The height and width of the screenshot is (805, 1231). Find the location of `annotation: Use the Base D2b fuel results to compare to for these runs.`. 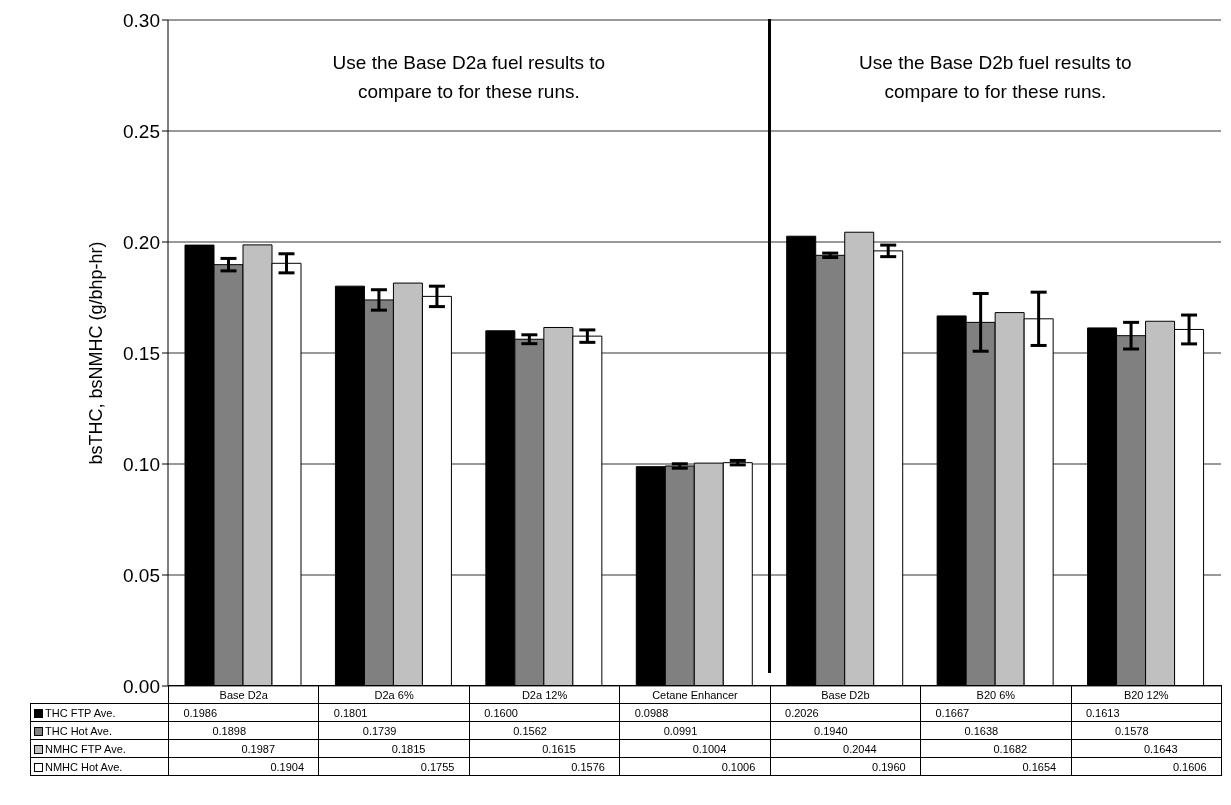

annotation: Use the Base D2b fuel results to compare to for these runs. is located at coordinates (995, 77).